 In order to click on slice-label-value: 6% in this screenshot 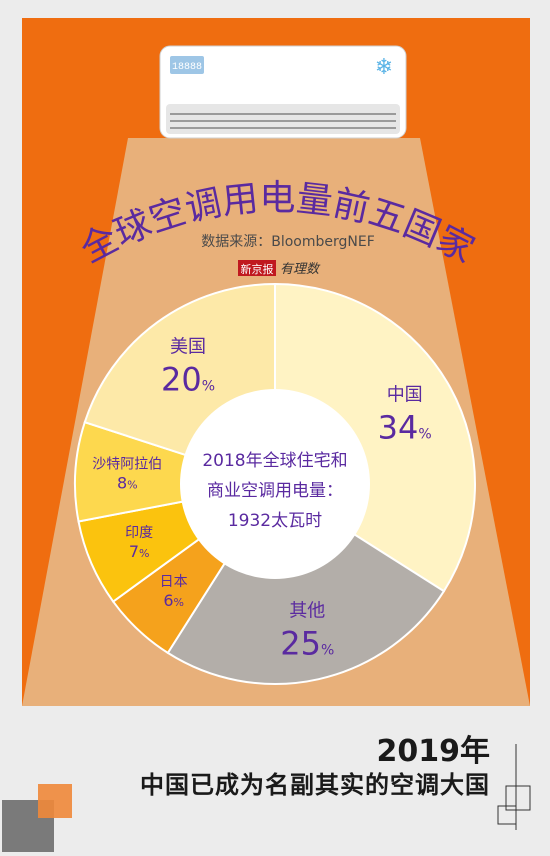, I will do `click(173, 600)`.